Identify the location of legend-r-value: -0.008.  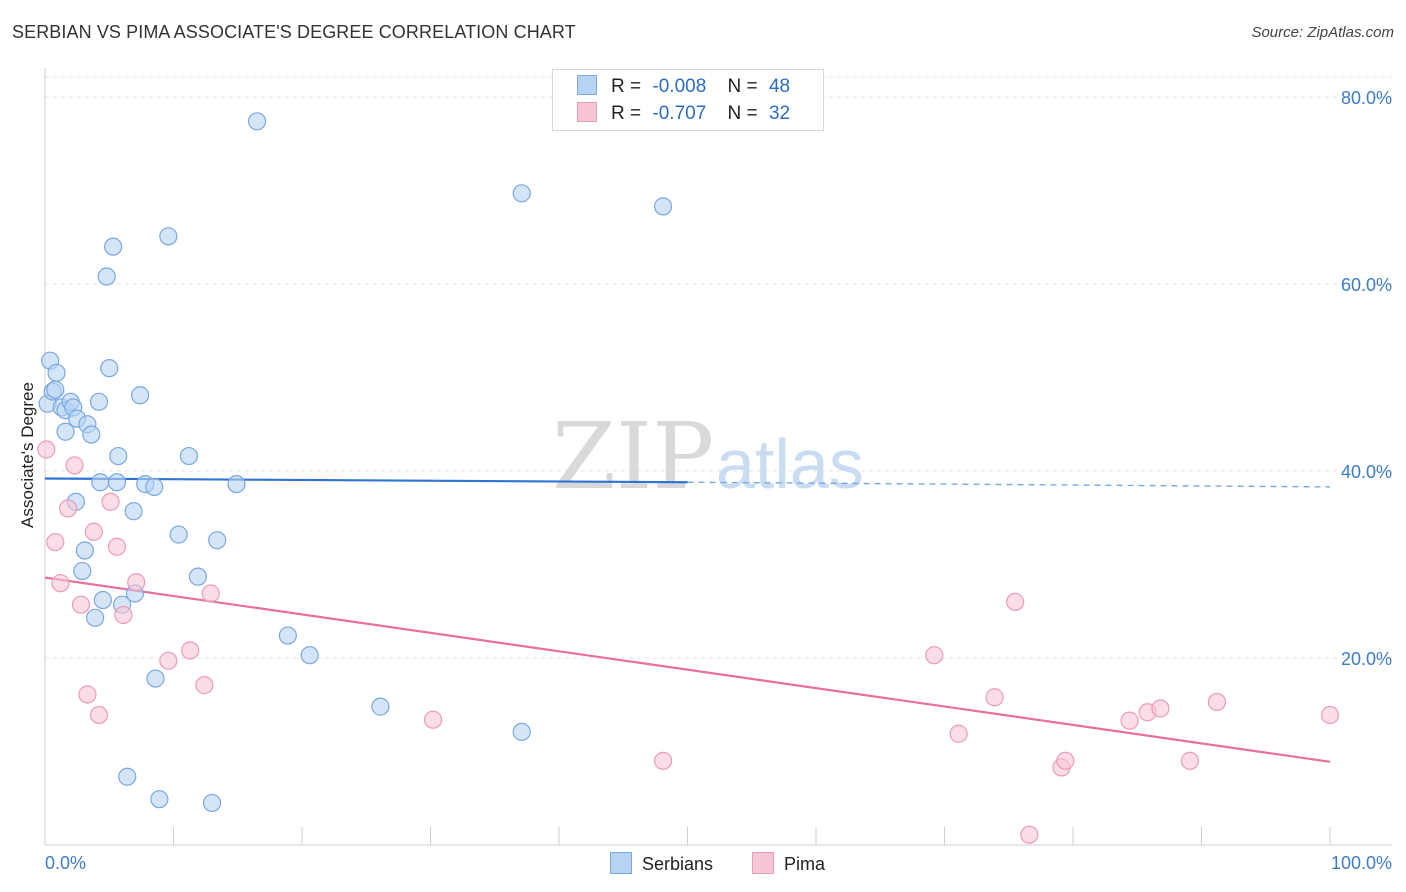
(679, 86).